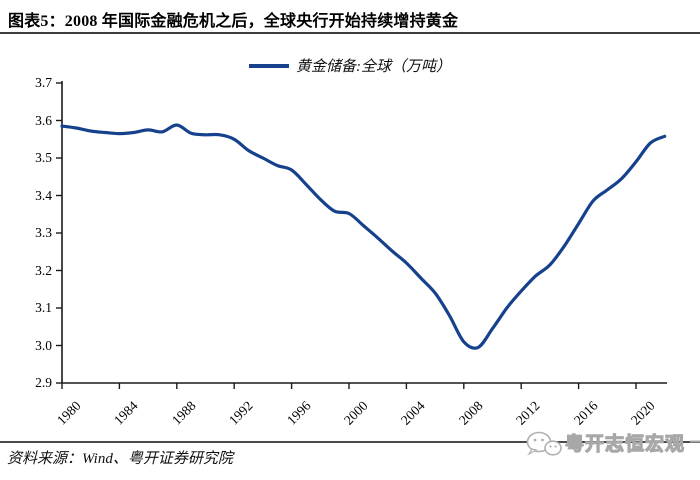 This screenshot has width=700, height=480. What do you see at coordinates (350, 33) in the screenshot?
I see `title-divider` at bounding box center [350, 33].